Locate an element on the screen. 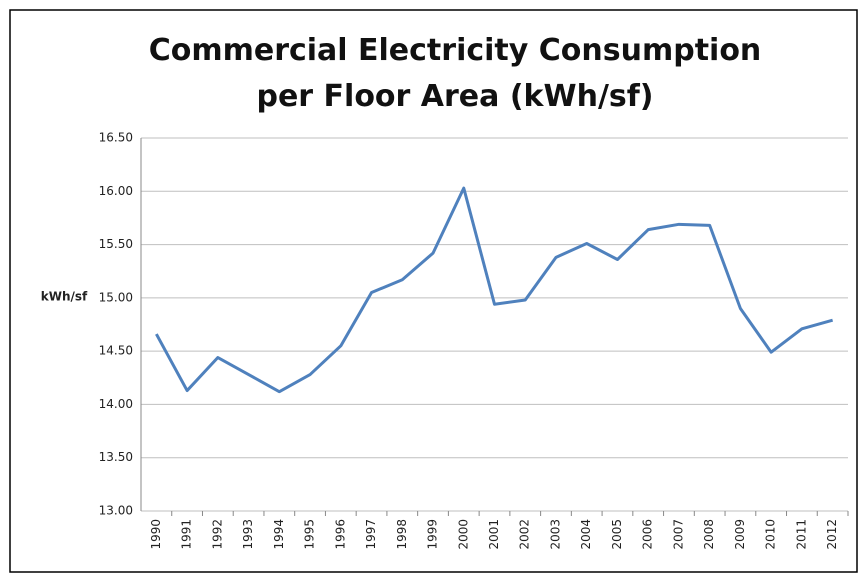 This screenshot has height=582, width=867. y-axis-label: kWh/sf is located at coordinates (64, 297).